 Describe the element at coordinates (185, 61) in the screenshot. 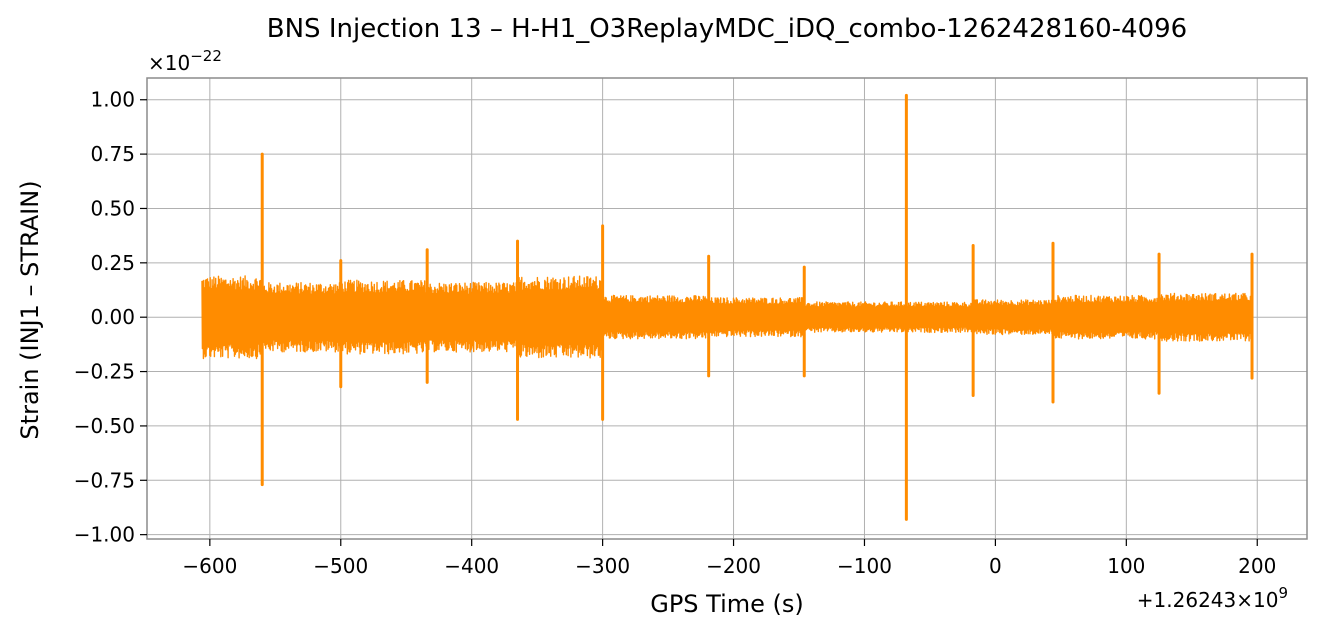

I see `y-scale-label: ×10⁻²²` at that location.